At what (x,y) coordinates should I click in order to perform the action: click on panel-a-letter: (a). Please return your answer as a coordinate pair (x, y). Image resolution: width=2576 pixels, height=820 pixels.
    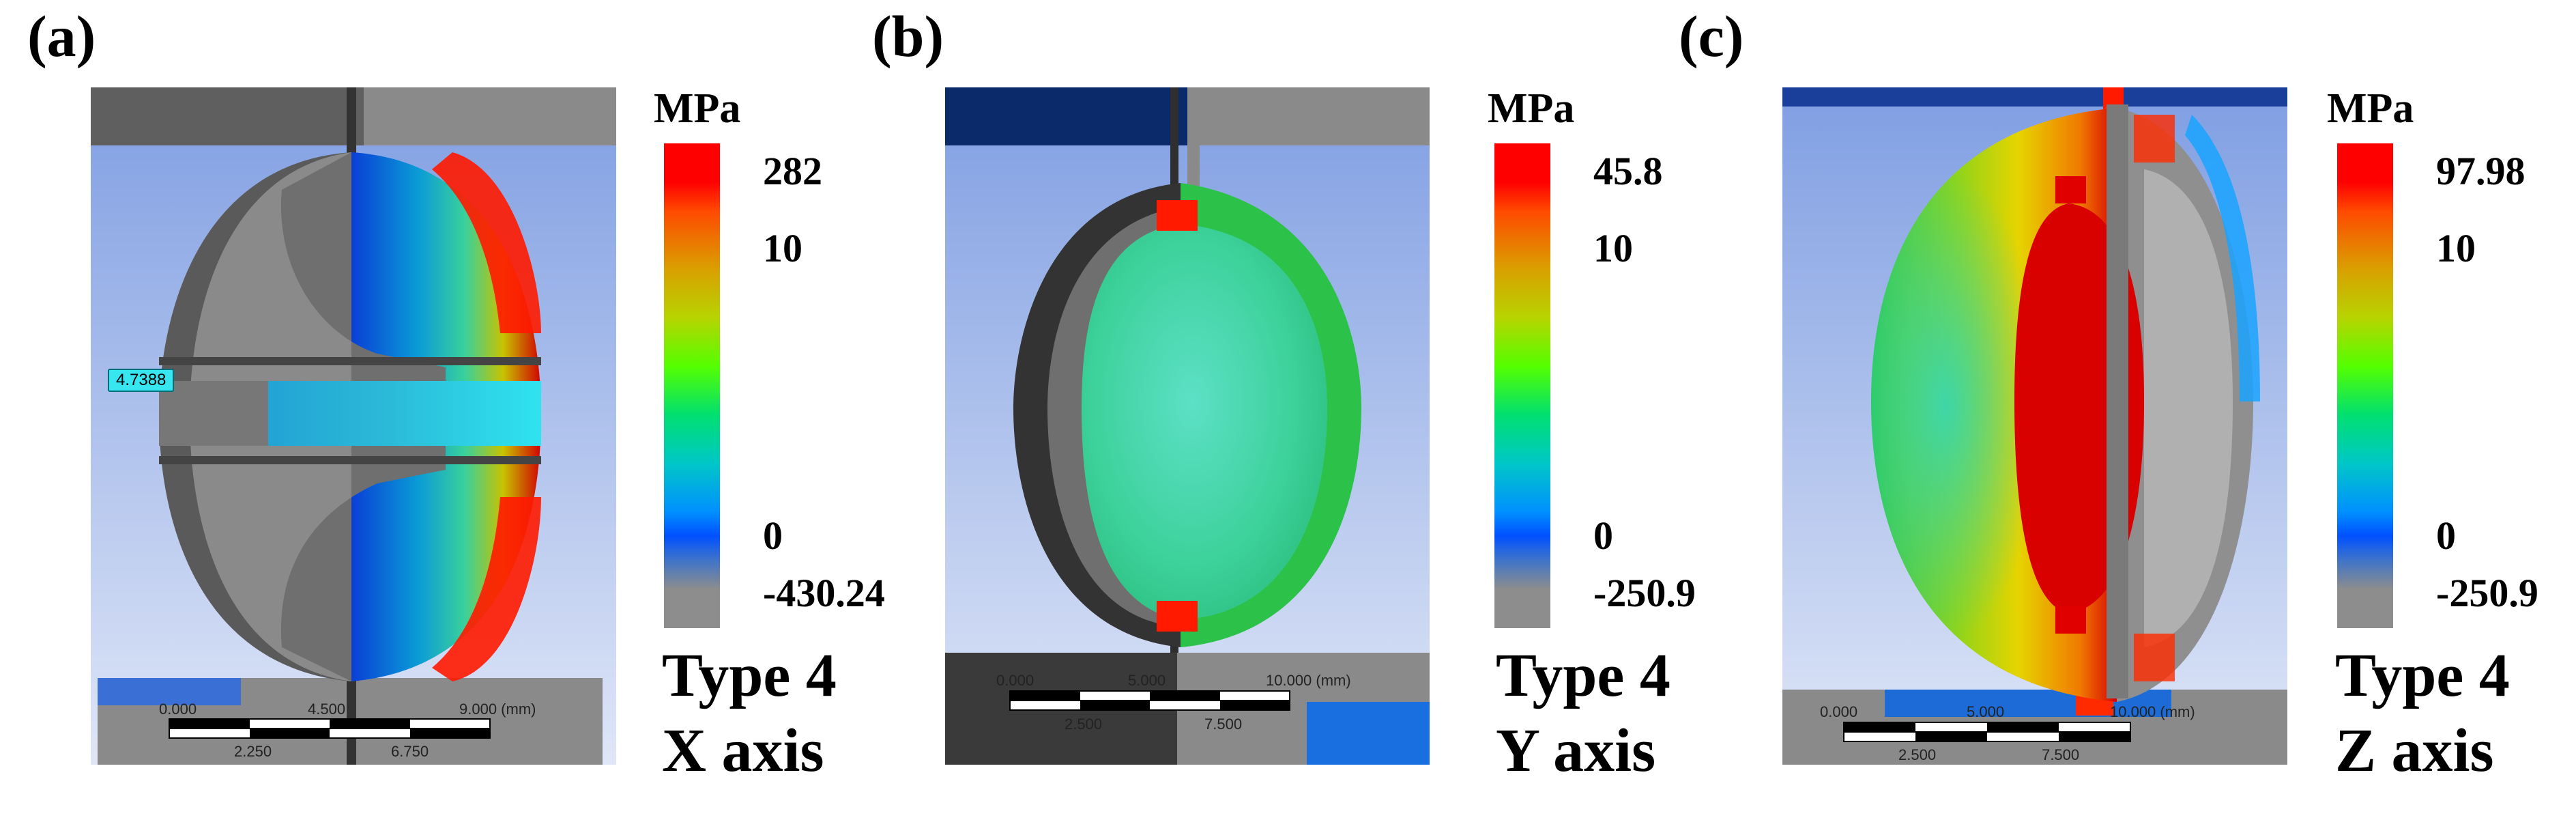
    Looking at the image, I should click on (61, 36).